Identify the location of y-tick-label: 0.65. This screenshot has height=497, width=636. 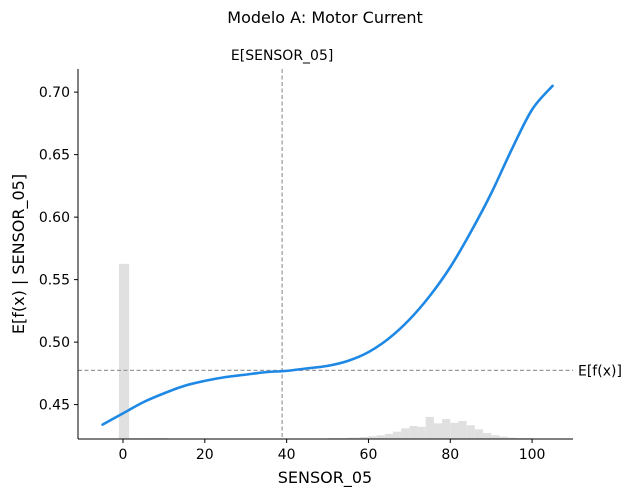
(54, 156).